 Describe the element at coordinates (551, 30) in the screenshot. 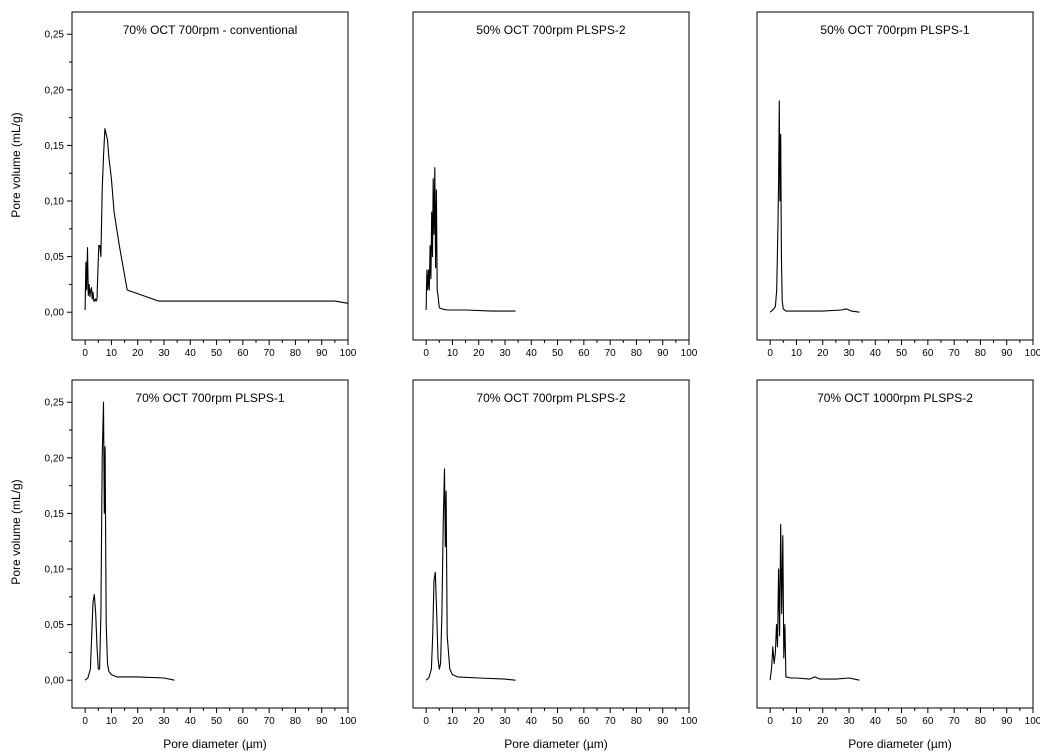

I see `chart-title: 50% OCT 700rpm PLSPS-2` at that location.